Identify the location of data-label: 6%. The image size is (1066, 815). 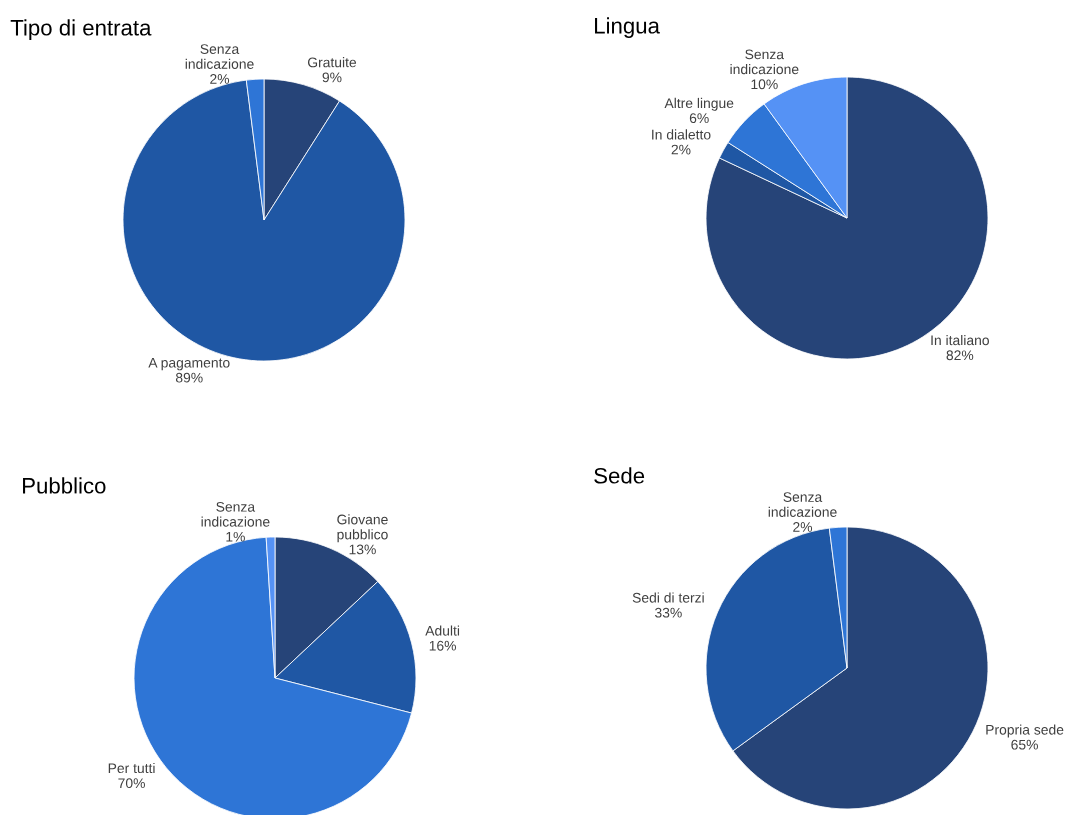
(699, 118).